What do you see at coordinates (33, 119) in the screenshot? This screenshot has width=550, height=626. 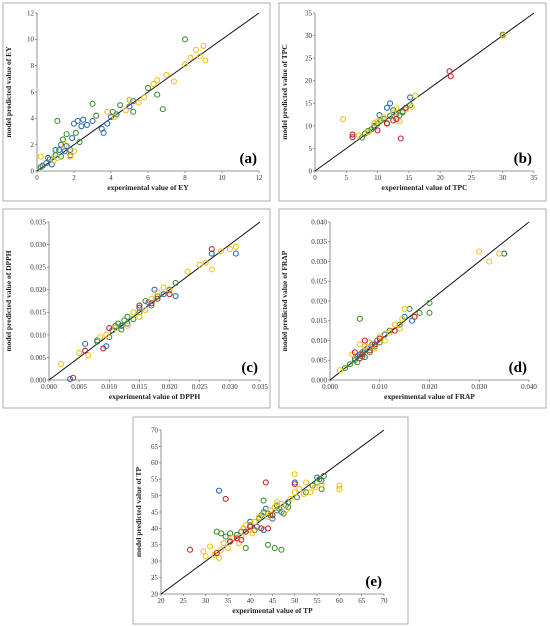 I see `y-tick-label: 4` at bounding box center [33, 119].